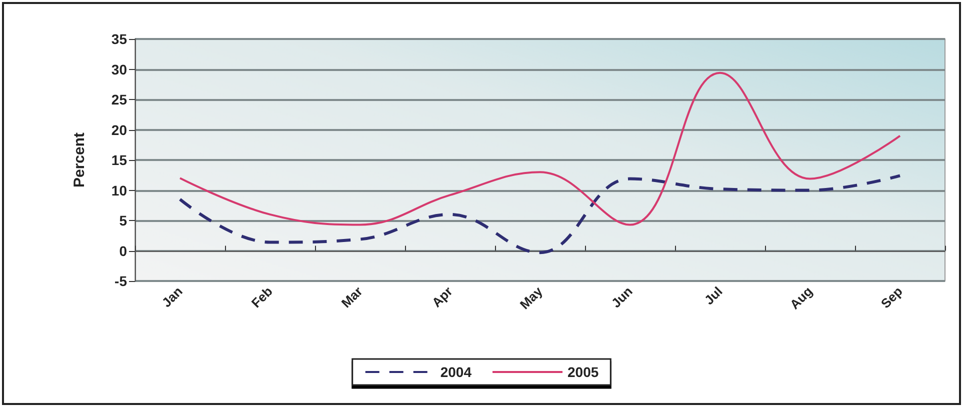 The width and height of the screenshot is (963, 407). I want to click on y-axis-title: Percent, so click(79, 160).